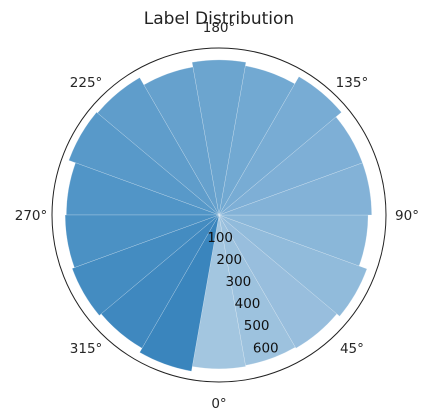 This screenshot has width=432, height=418. What do you see at coordinates (229, 260) in the screenshot?
I see `radial-tick-label-1: 200` at bounding box center [229, 260].